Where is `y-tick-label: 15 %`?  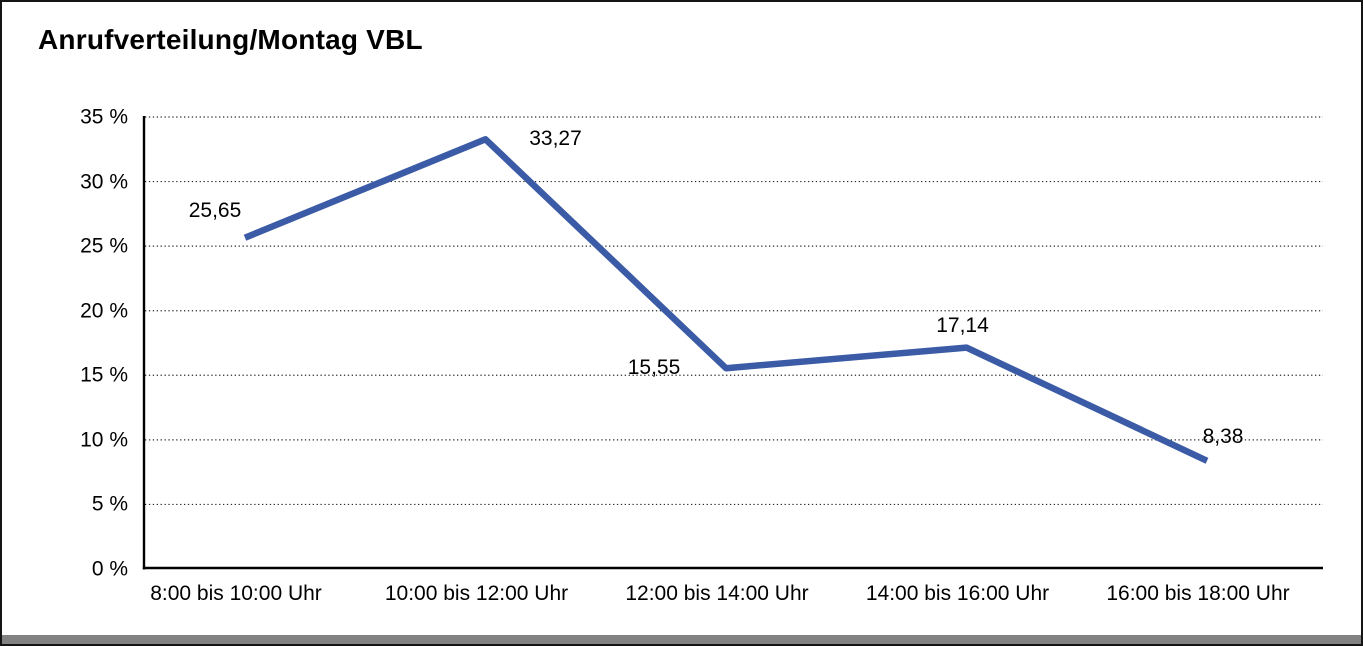 y-tick-label: 15 % is located at coordinates (104, 375).